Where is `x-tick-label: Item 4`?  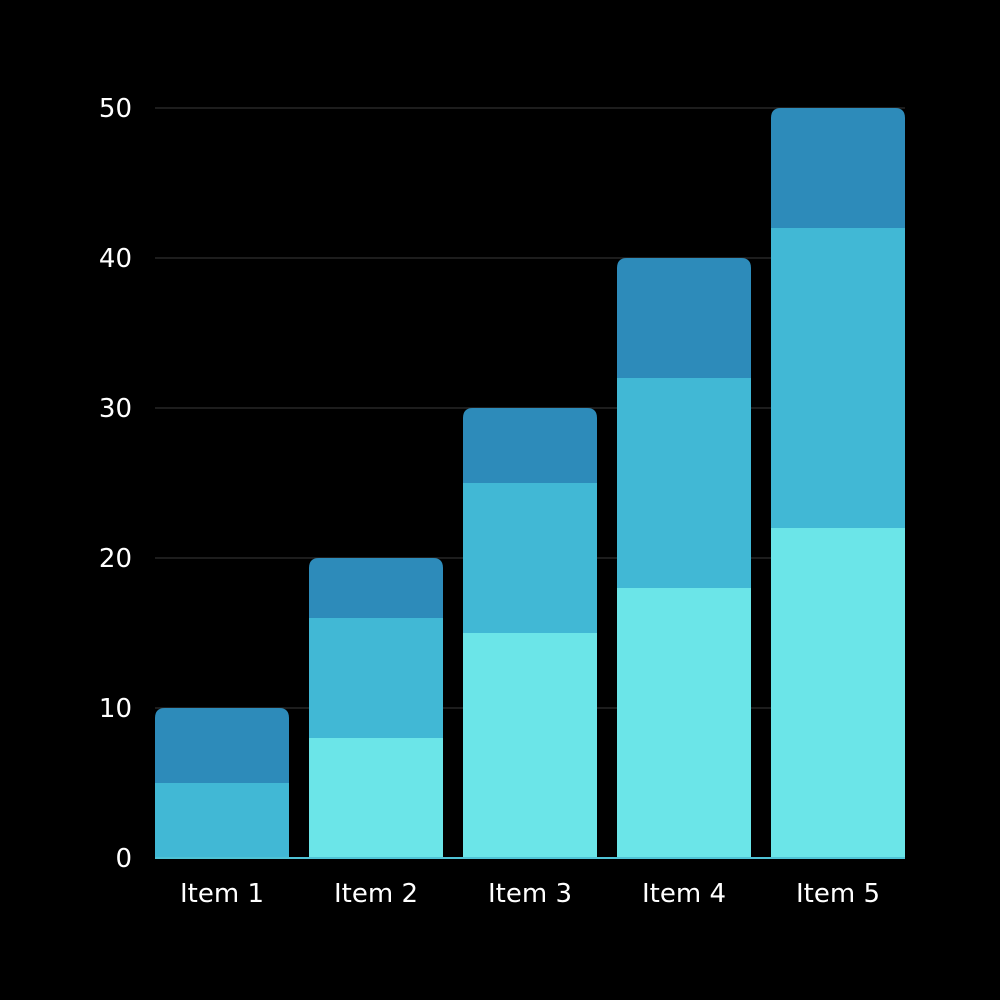
x-tick-label: Item 4 is located at coordinates (684, 894).